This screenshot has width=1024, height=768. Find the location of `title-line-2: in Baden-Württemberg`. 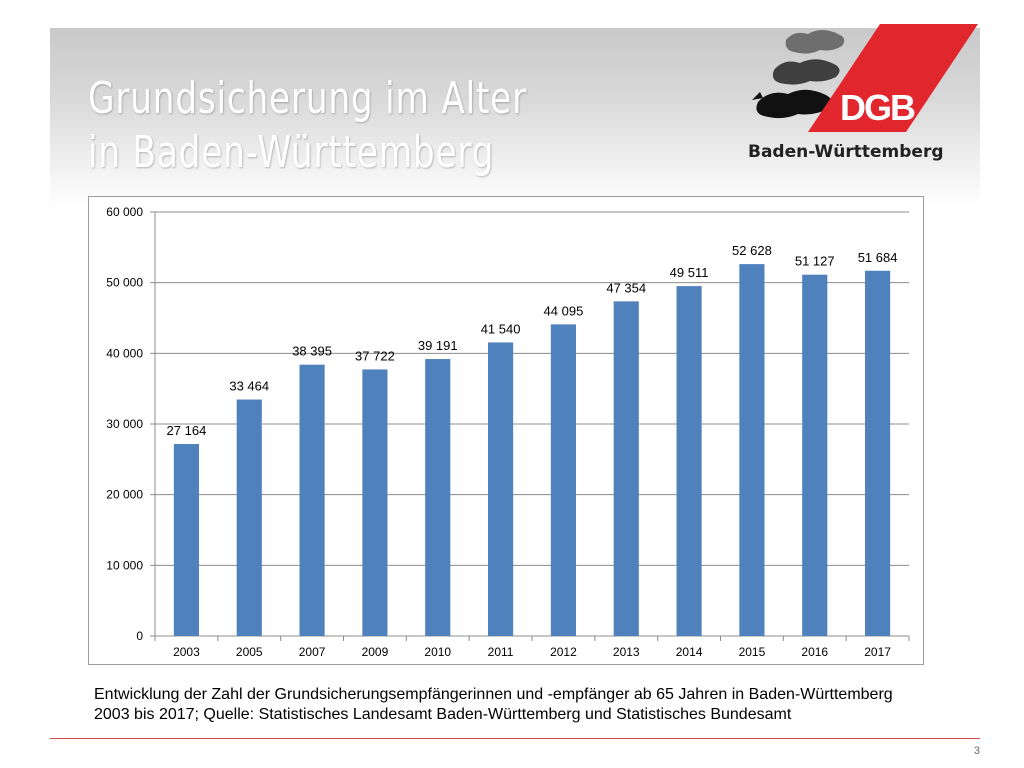

title-line-2: in Baden-Württemberg is located at coordinates (291, 152).